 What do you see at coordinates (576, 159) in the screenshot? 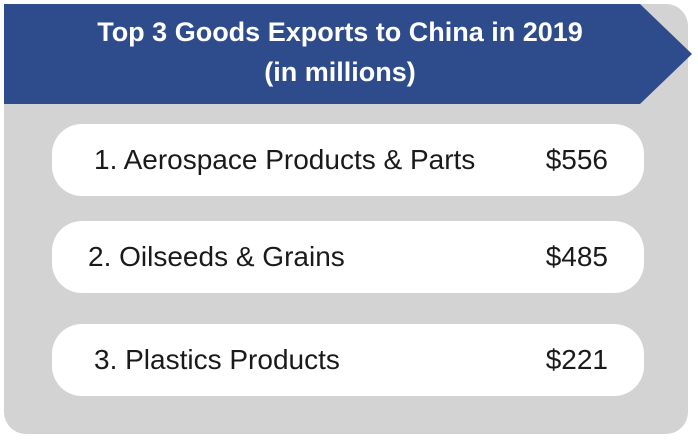
I see `item-value: $556` at bounding box center [576, 159].